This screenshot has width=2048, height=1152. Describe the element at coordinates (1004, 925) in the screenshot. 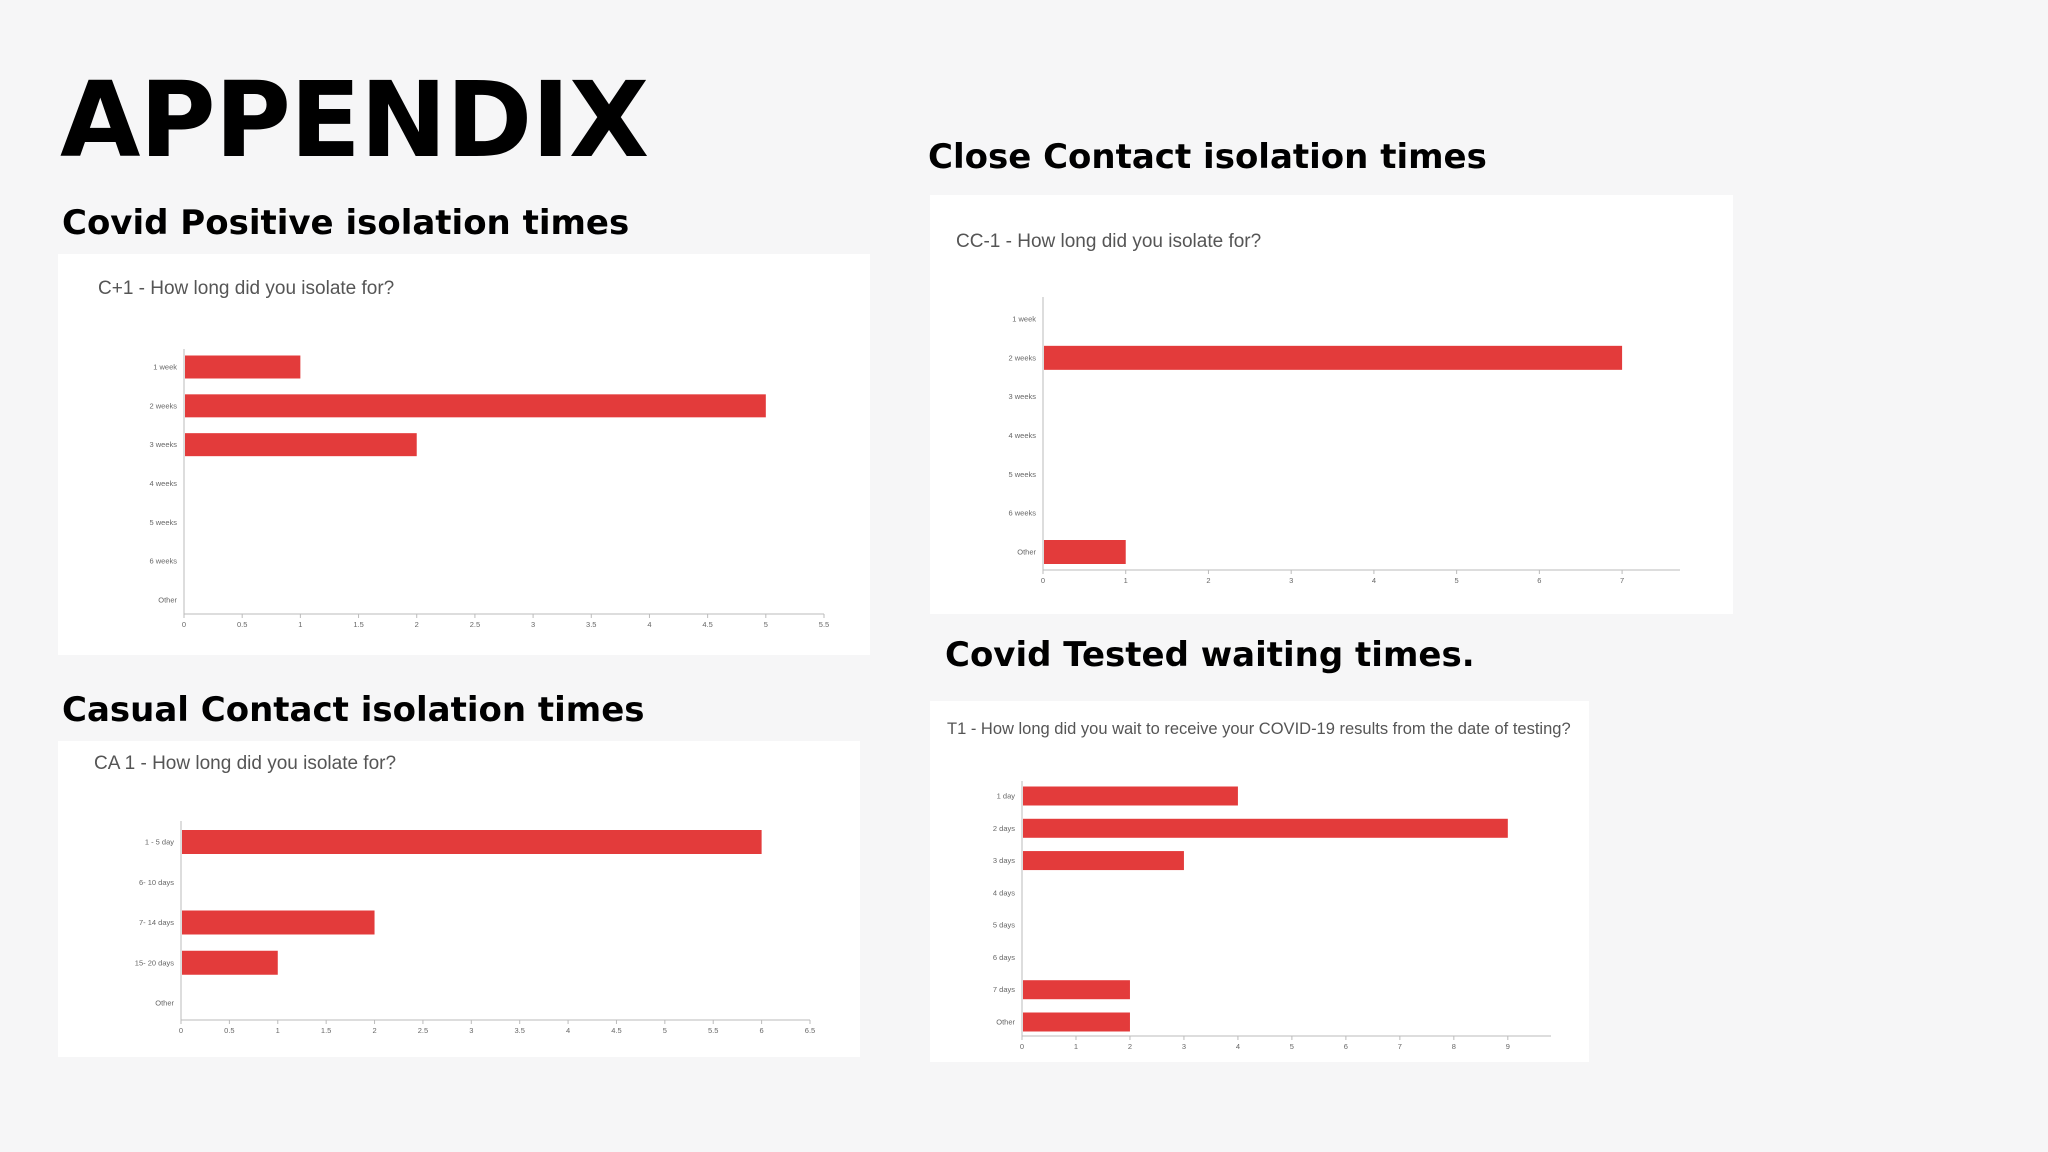

I see `category-label: 5 days` at that location.